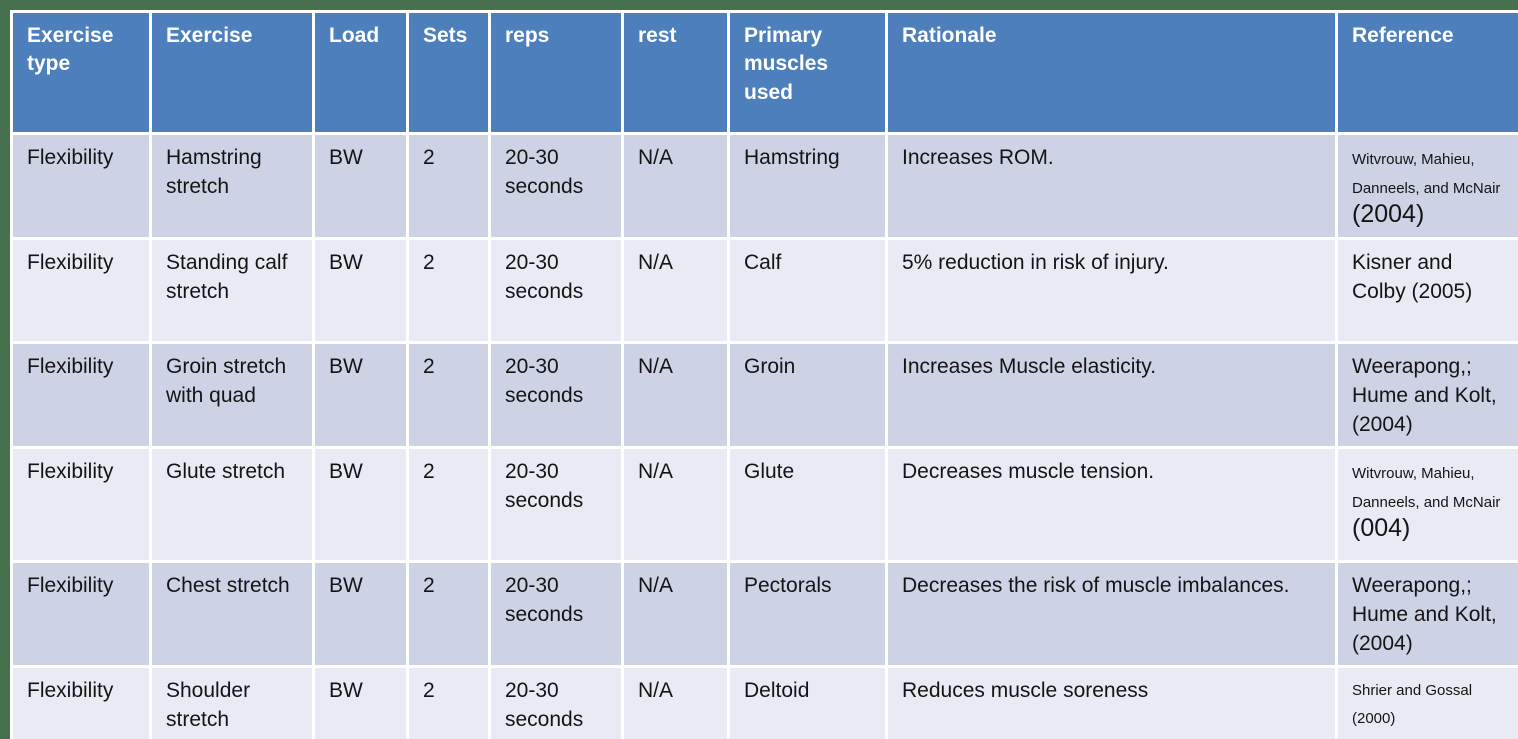  What do you see at coordinates (1111, 186) in the screenshot?
I see `cell-rationale: Increases ROM.` at bounding box center [1111, 186].